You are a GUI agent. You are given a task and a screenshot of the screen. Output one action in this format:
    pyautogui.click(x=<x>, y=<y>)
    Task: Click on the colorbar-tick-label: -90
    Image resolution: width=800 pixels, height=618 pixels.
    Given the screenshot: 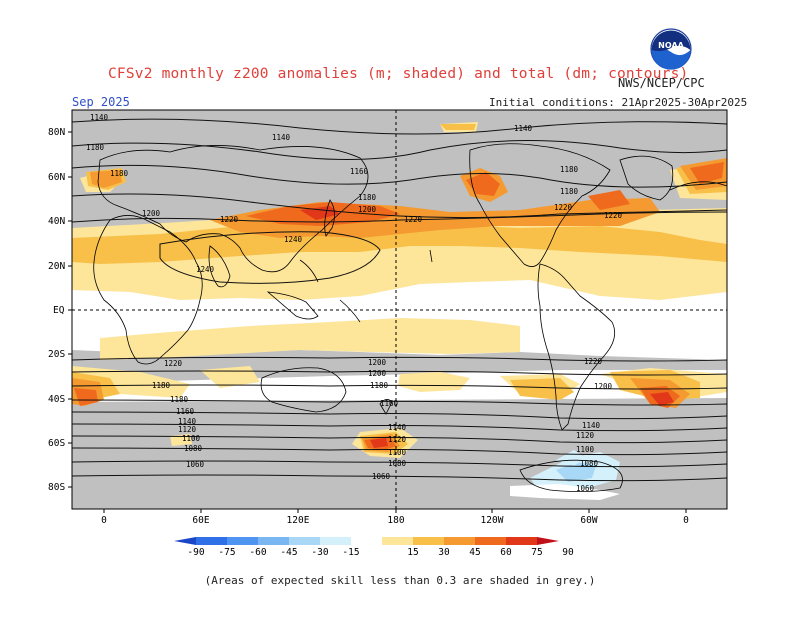 What is the action you would take?
    pyautogui.click(x=195, y=552)
    